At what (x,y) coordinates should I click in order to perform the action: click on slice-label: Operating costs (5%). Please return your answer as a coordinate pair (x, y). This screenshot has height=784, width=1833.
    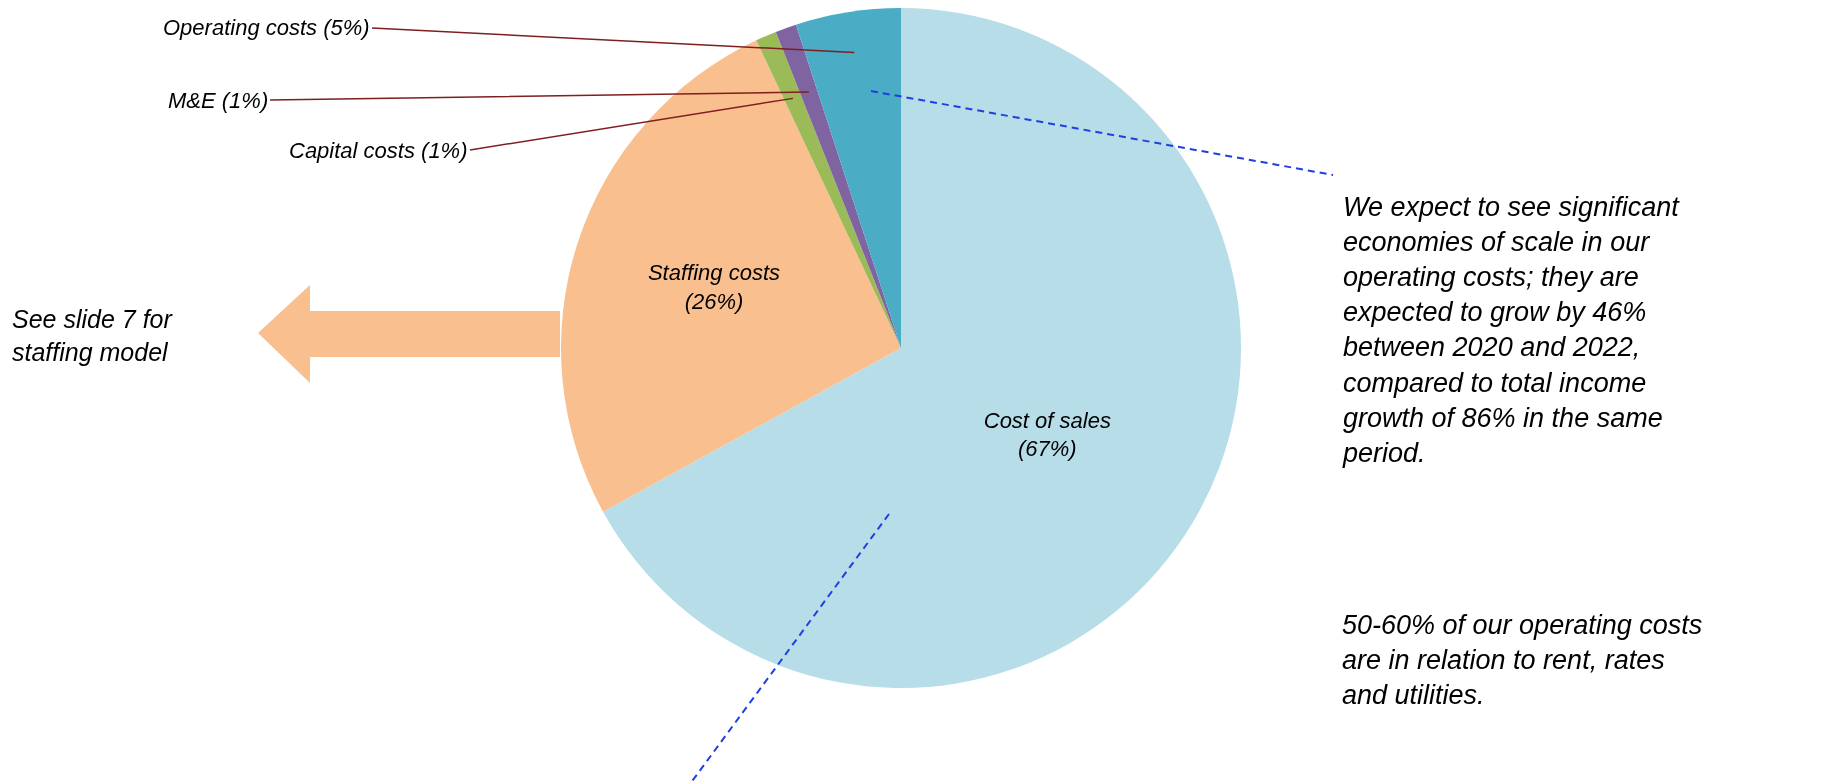
    Looking at the image, I should click on (266, 27).